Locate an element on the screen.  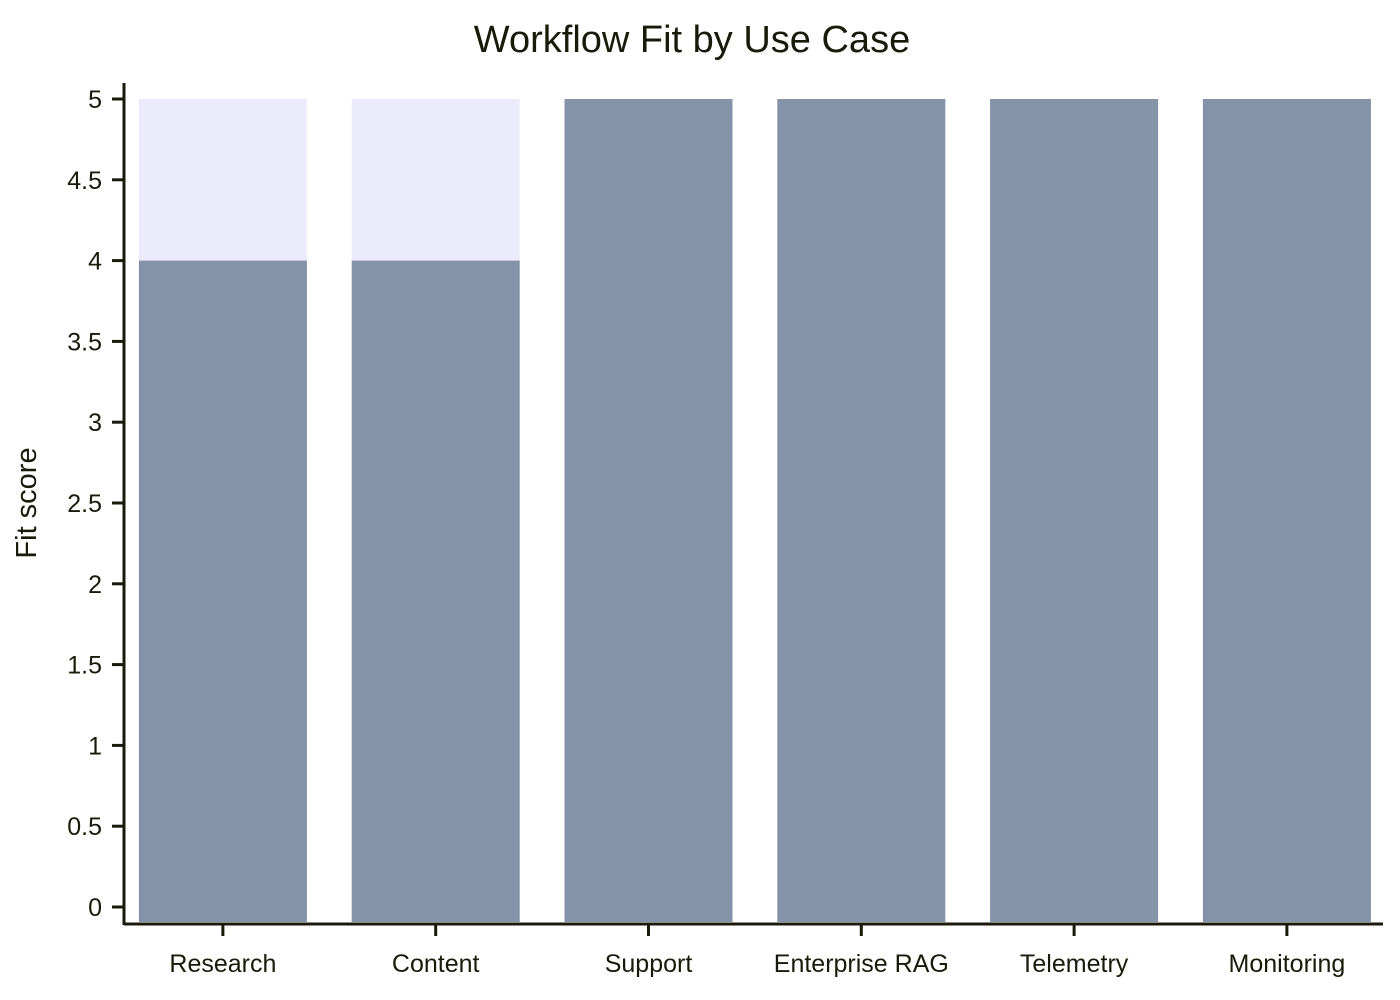
x-tick-label: Enterprise RAG is located at coordinates (861, 964).